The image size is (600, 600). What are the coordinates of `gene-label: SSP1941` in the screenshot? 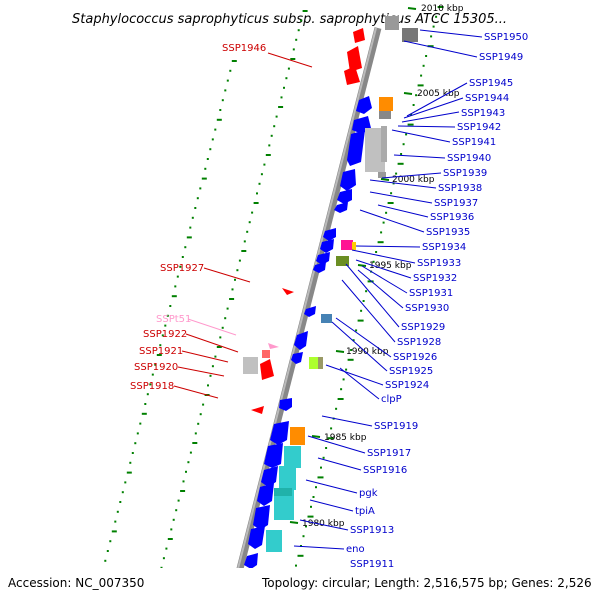 It's located at (474, 142).